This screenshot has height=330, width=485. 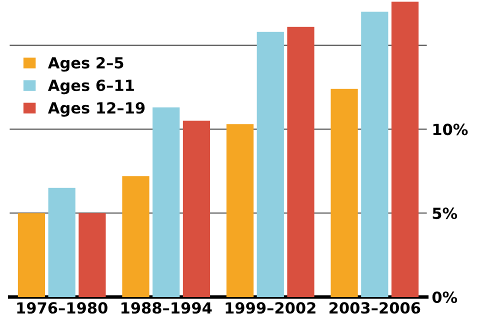 I want to click on legend-label: Ages 12–19, so click(x=96, y=109).